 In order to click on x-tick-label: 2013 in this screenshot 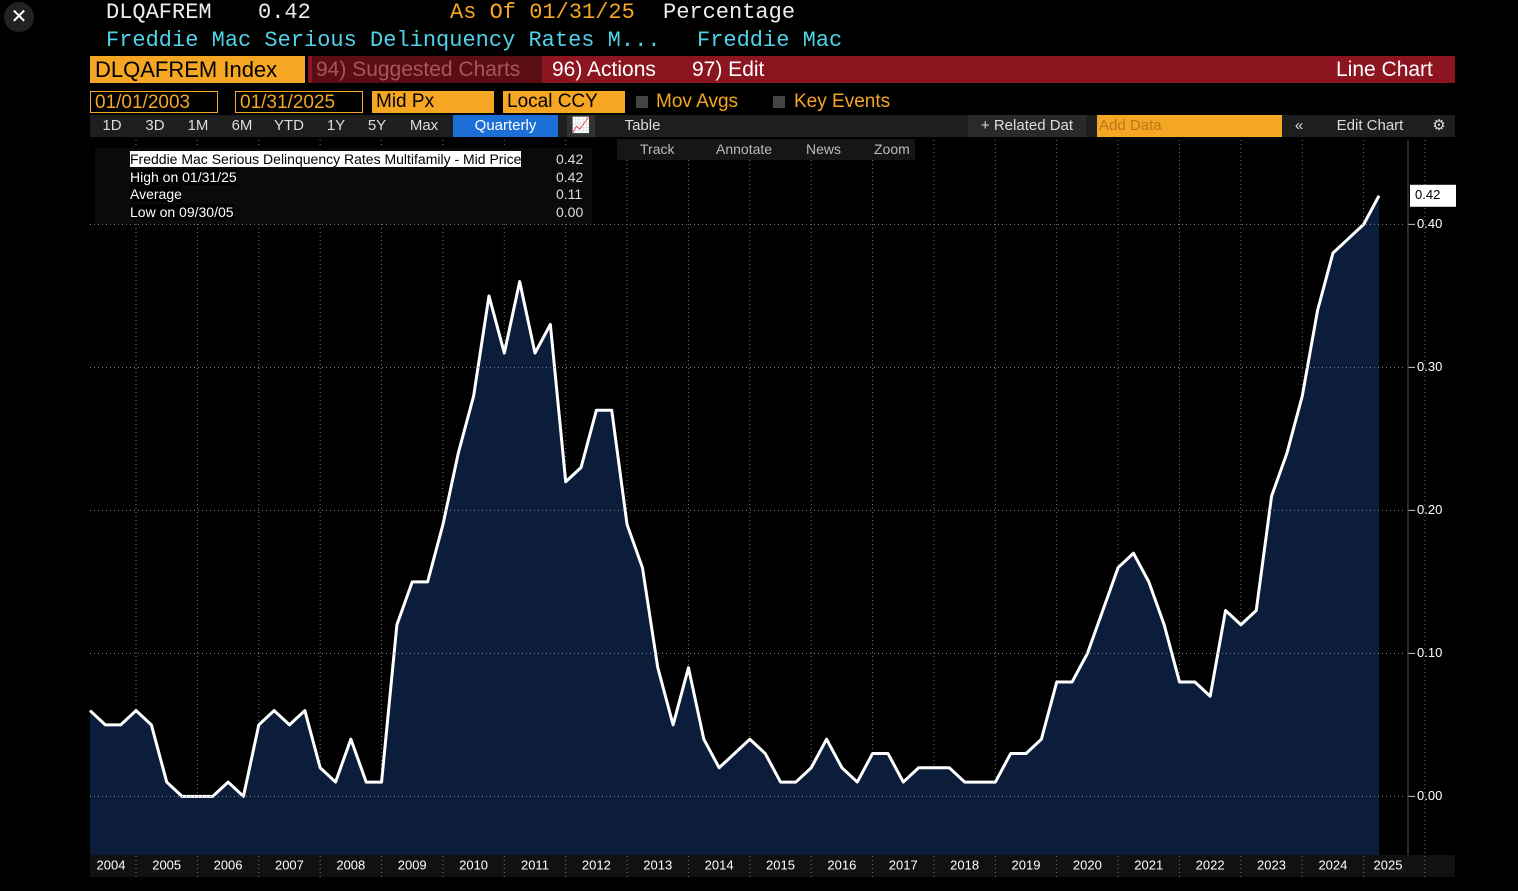, I will do `click(657, 864)`.